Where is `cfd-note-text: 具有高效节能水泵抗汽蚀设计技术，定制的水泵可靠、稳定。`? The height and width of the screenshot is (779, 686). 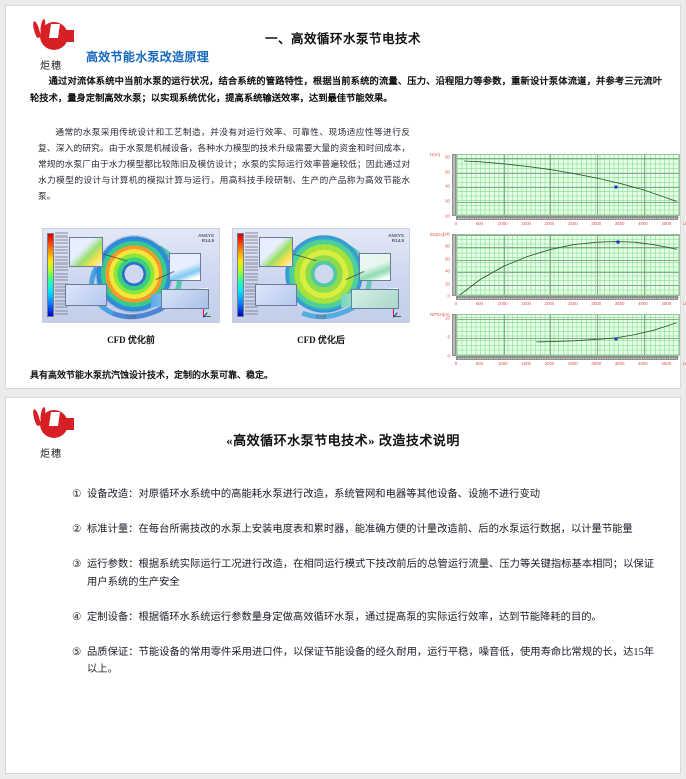 cfd-note-text: 具有高效节能水泵抗汽蚀设计技术，定制的水泵可靠、稳定。 is located at coordinates (152, 375).